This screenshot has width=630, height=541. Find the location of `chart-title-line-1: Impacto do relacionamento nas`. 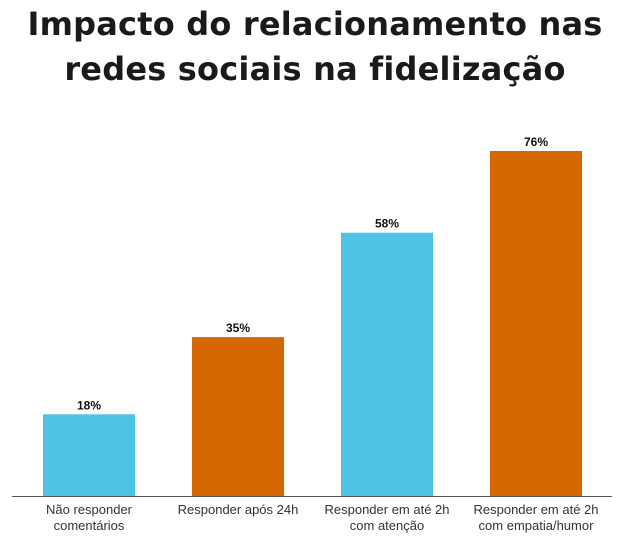

chart-title-line-1: Impacto do relacionamento nas is located at coordinates (315, 24).